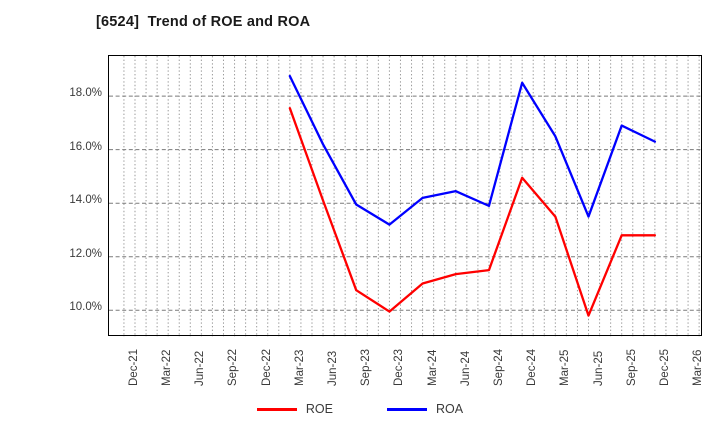  I want to click on x-tick-label: Mar-26, so click(698, 367).